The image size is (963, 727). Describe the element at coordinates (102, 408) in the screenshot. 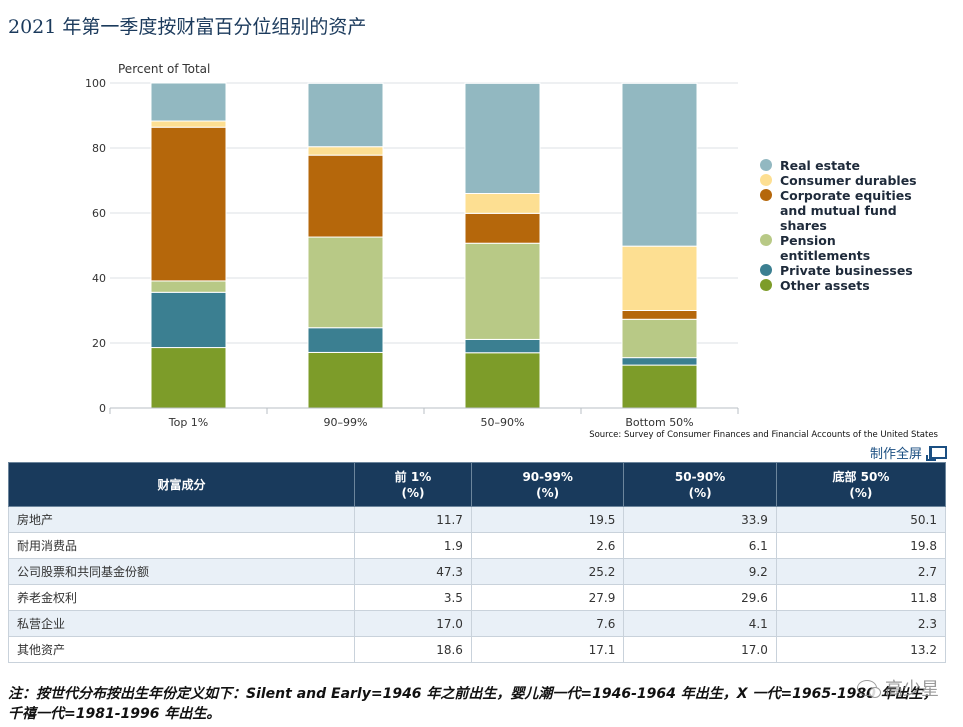

I see `y-tick-label: 0` at that location.